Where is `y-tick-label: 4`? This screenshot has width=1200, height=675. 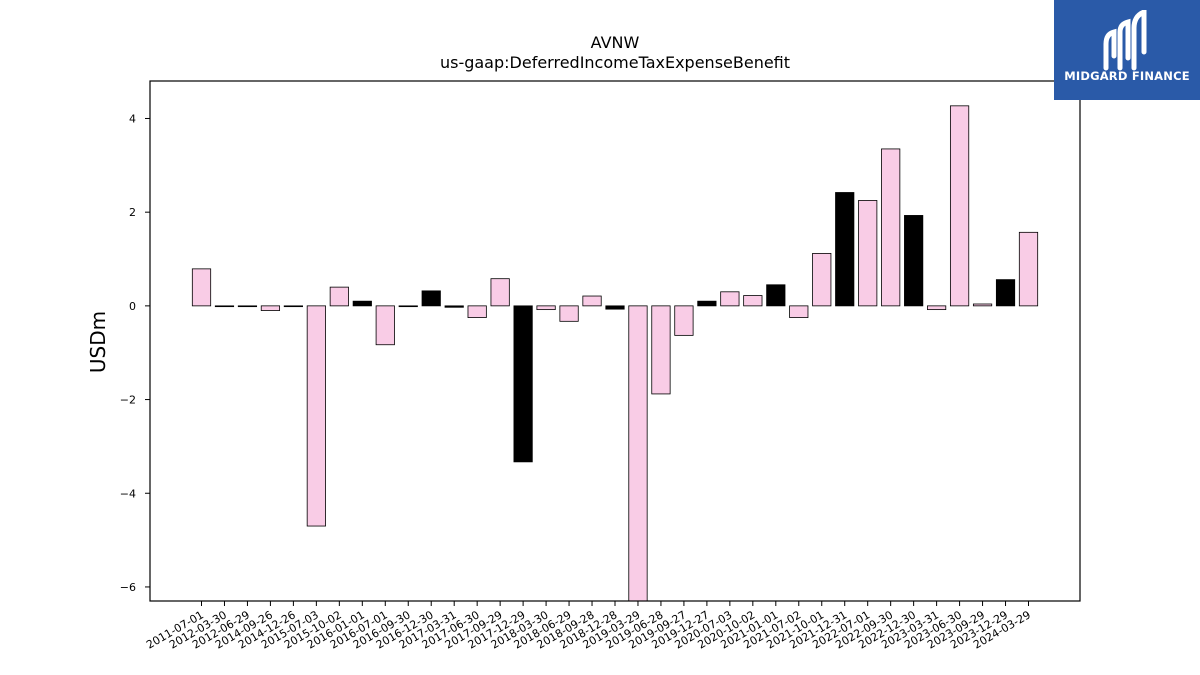
y-tick-label: 4 is located at coordinates (132, 118).